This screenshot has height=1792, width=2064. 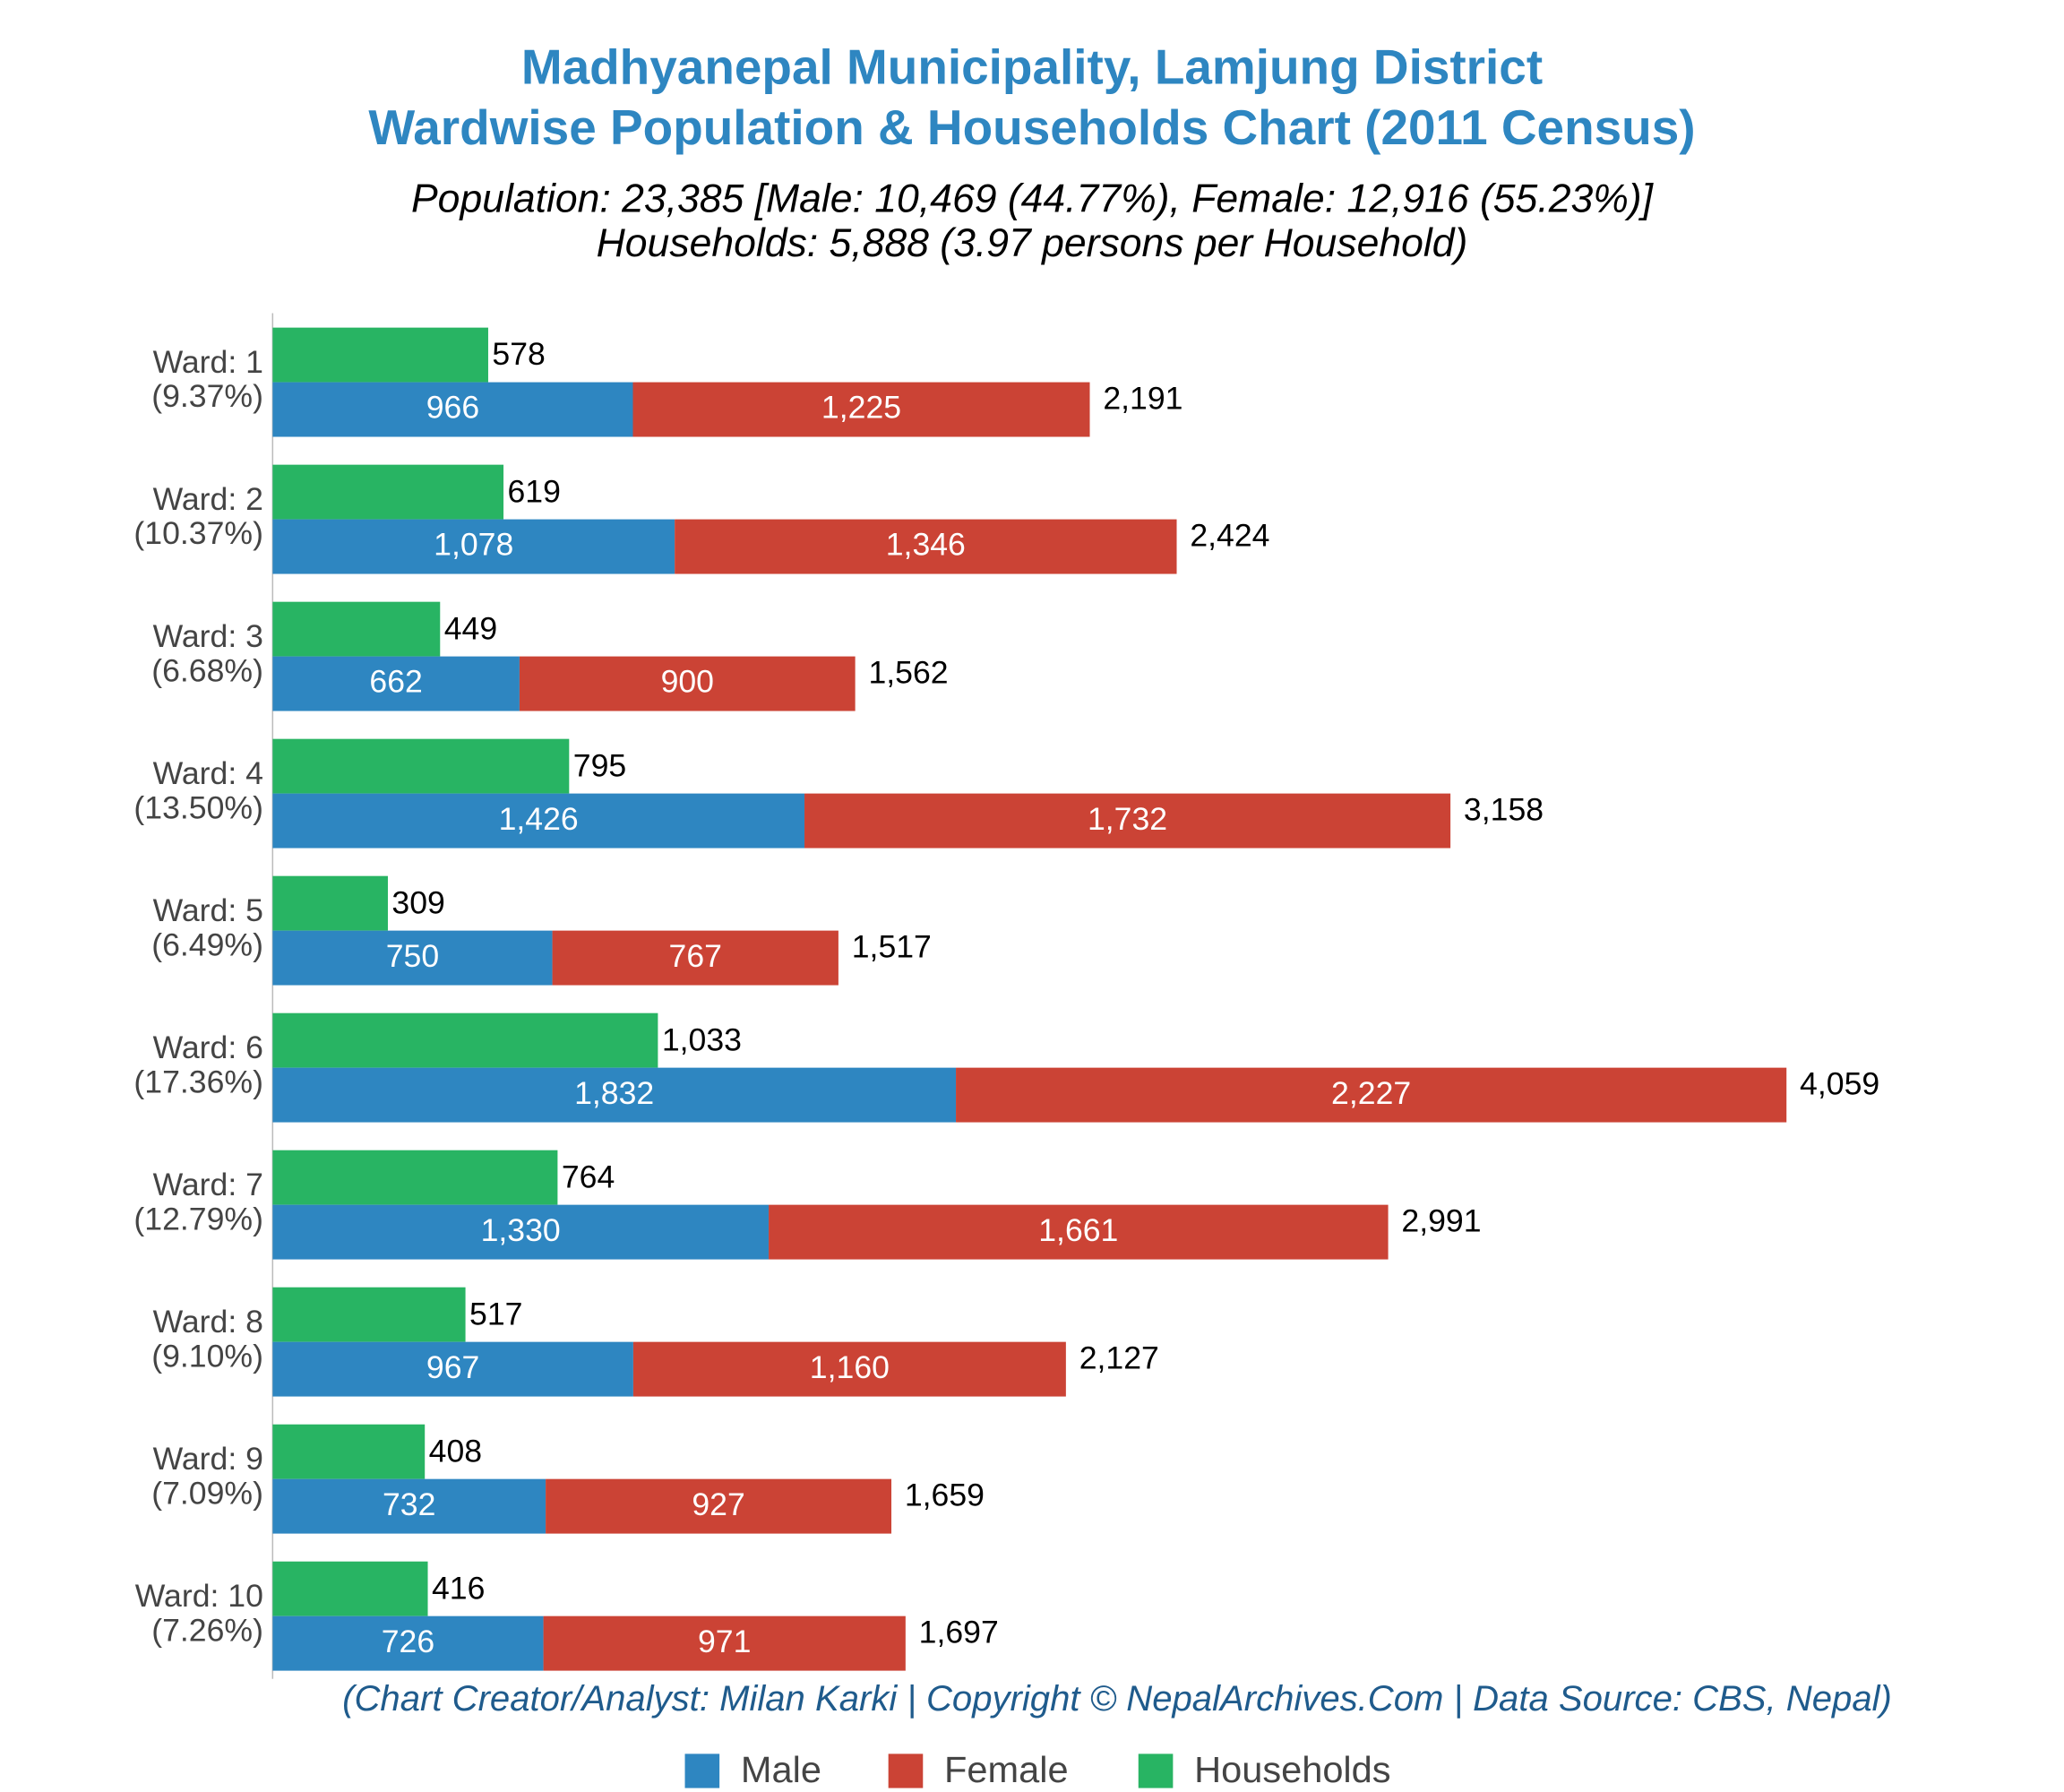 I want to click on bar-value-label: 966, so click(x=452, y=408).